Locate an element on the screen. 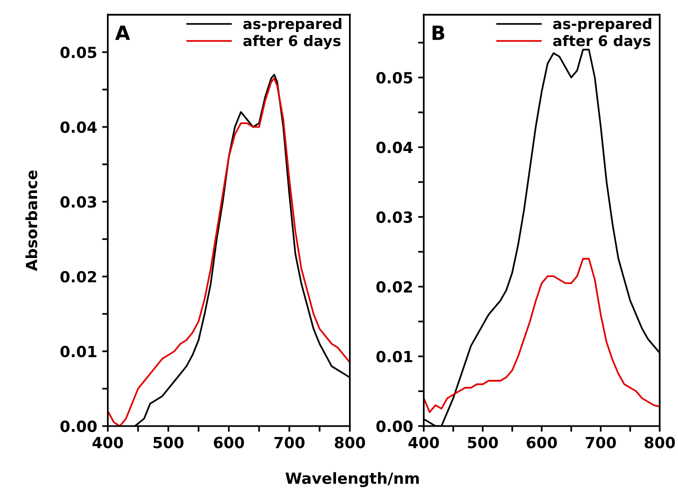 Image resolution: width=678 pixels, height=492 pixels. x-axis-title: Wavelength/nm is located at coordinates (352, 480).